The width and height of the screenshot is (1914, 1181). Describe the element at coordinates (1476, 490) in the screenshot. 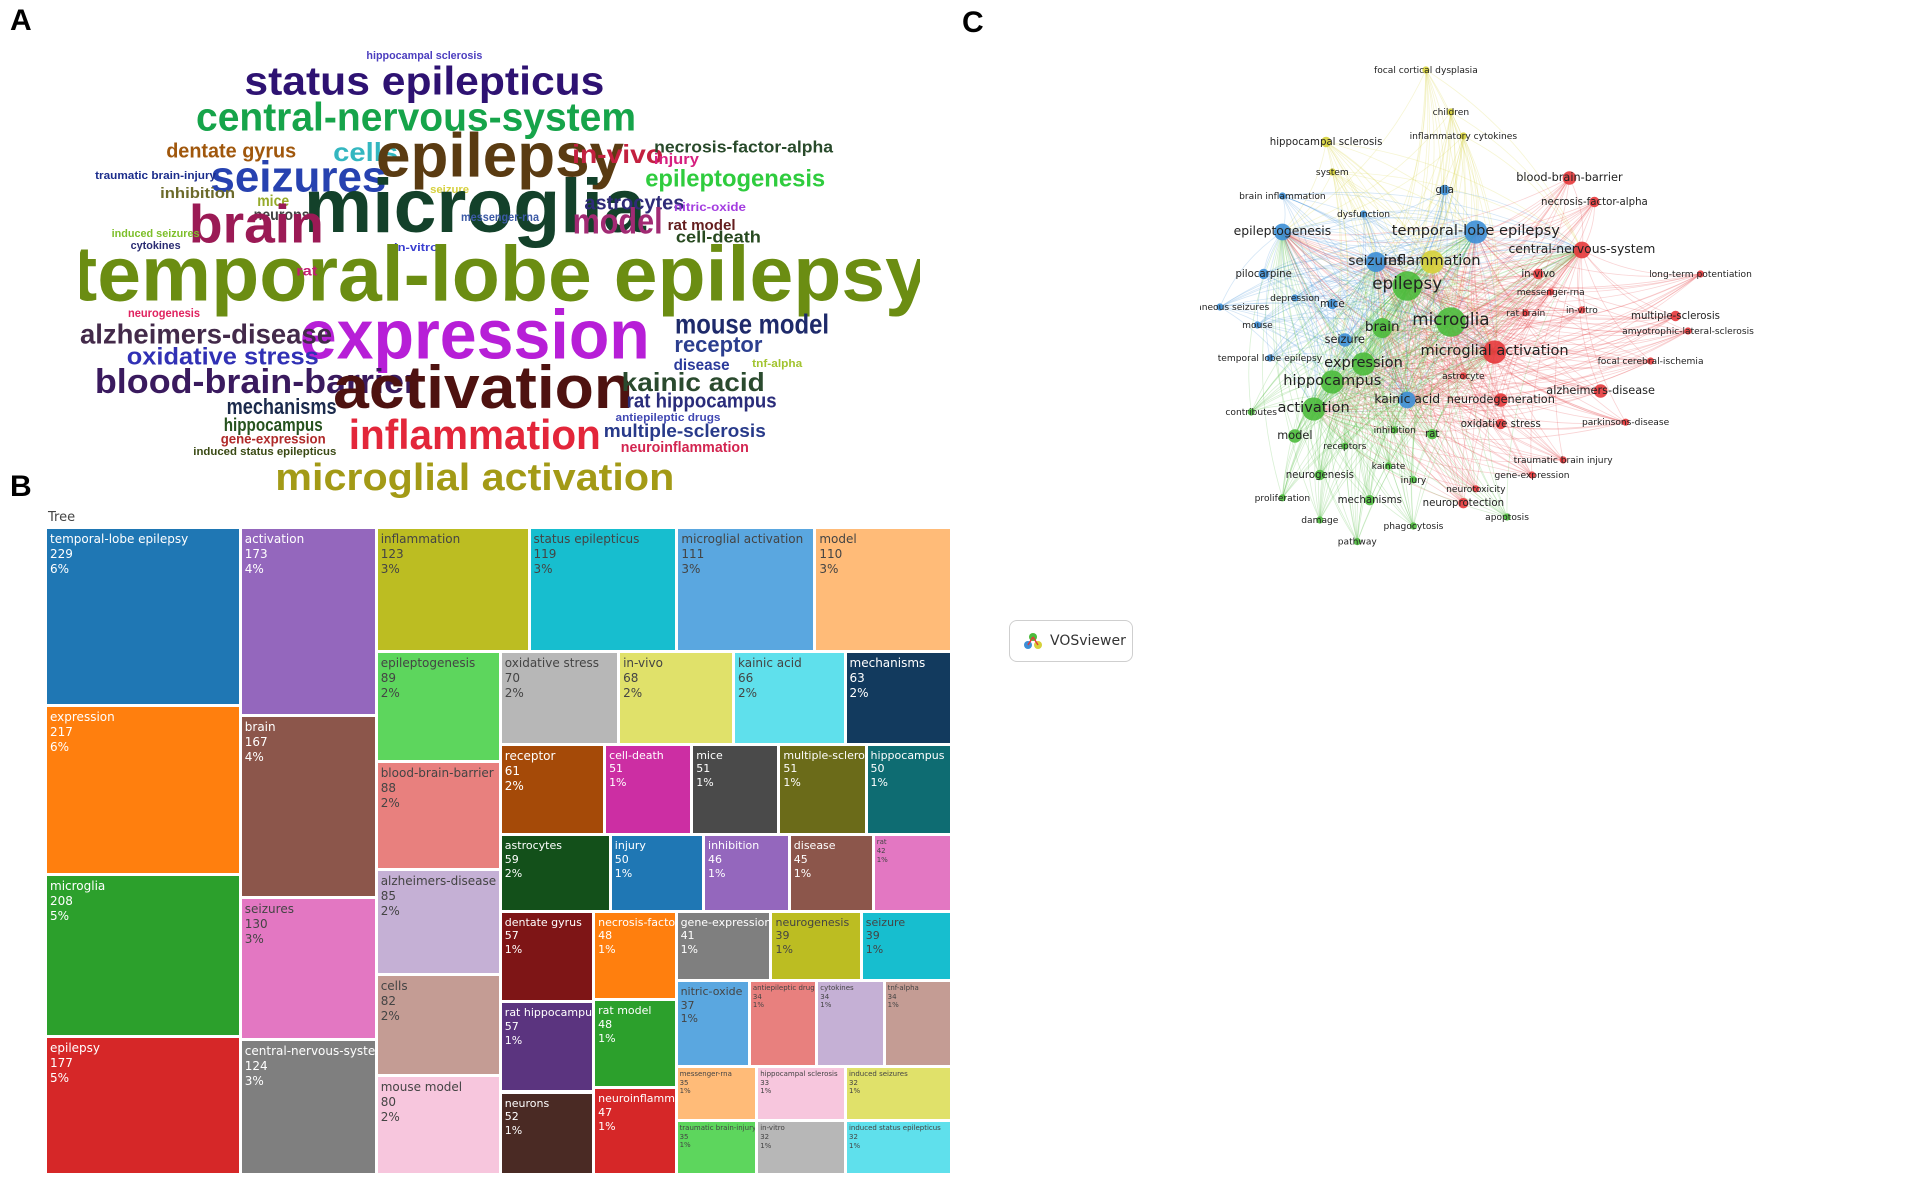

I see `network-label-neurotoxicity: neurotoxicity` at that location.